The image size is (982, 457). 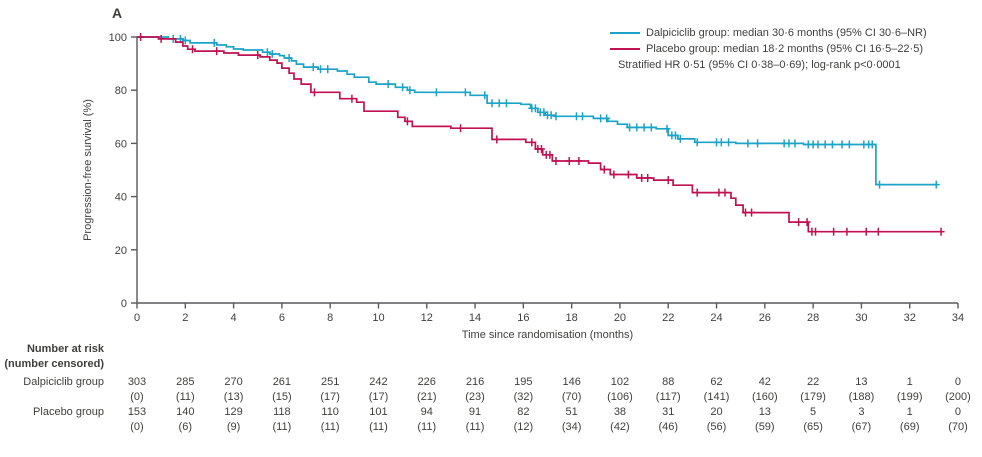 What do you see at coordinates (475, 382) in the screenshot?
I see `risk-value: 216` at bounding box center [475, 382].